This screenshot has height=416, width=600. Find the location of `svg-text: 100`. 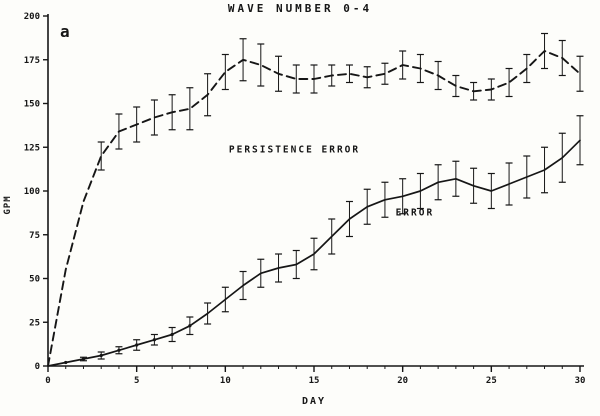

svg-text: 100 is located at coordinates (32, 192).